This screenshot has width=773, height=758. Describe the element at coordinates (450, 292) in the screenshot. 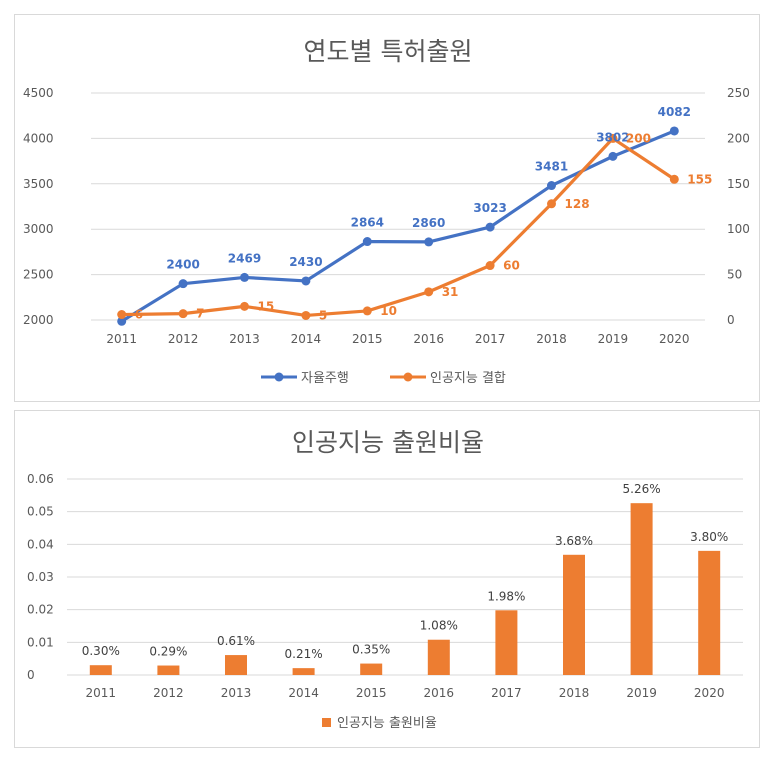

I see `data-label: 31` at that location.